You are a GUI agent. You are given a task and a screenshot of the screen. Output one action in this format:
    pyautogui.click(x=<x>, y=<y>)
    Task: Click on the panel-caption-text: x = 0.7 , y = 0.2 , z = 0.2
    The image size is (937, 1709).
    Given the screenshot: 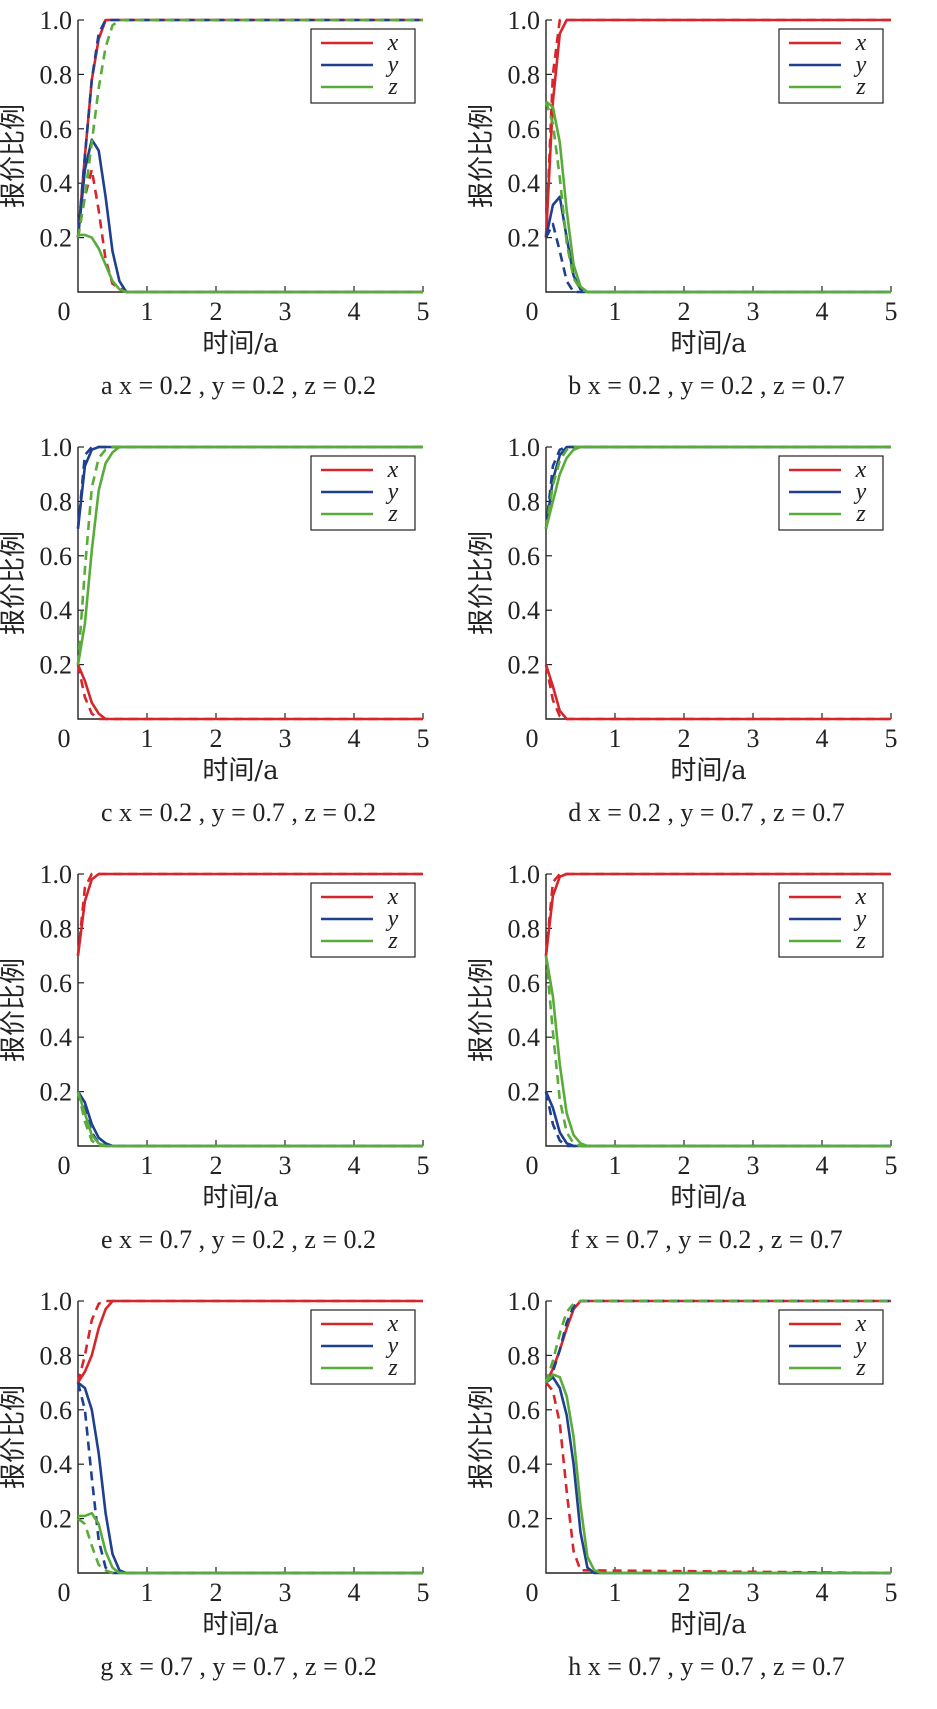 What is the action you would take?
    pyautogui.click(x=247, y=1239)
    